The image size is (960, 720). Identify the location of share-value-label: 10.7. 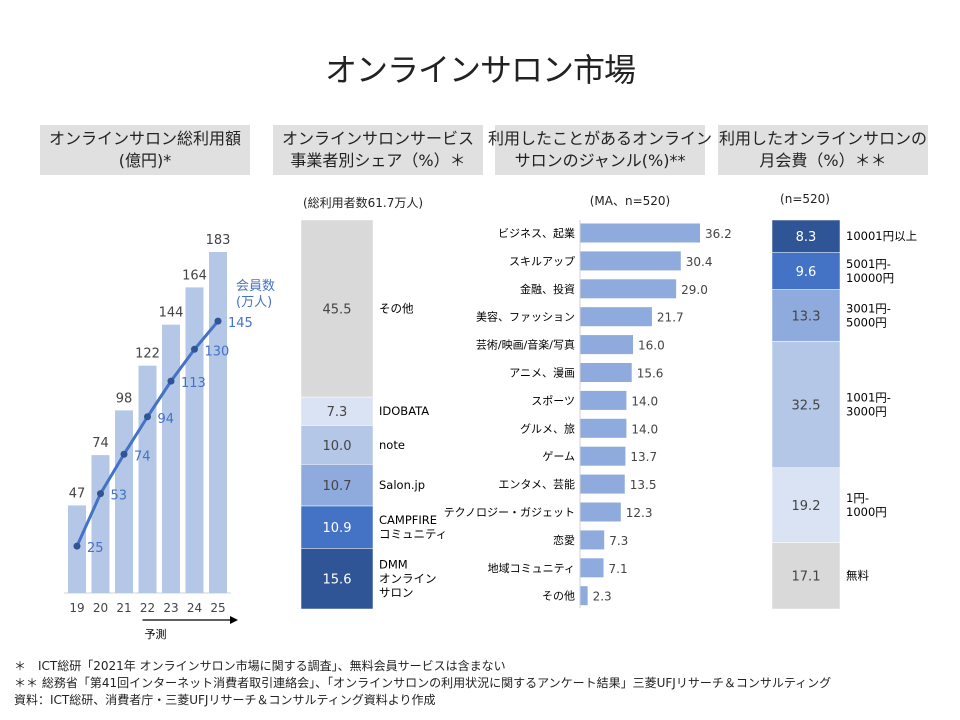
(337, 486).